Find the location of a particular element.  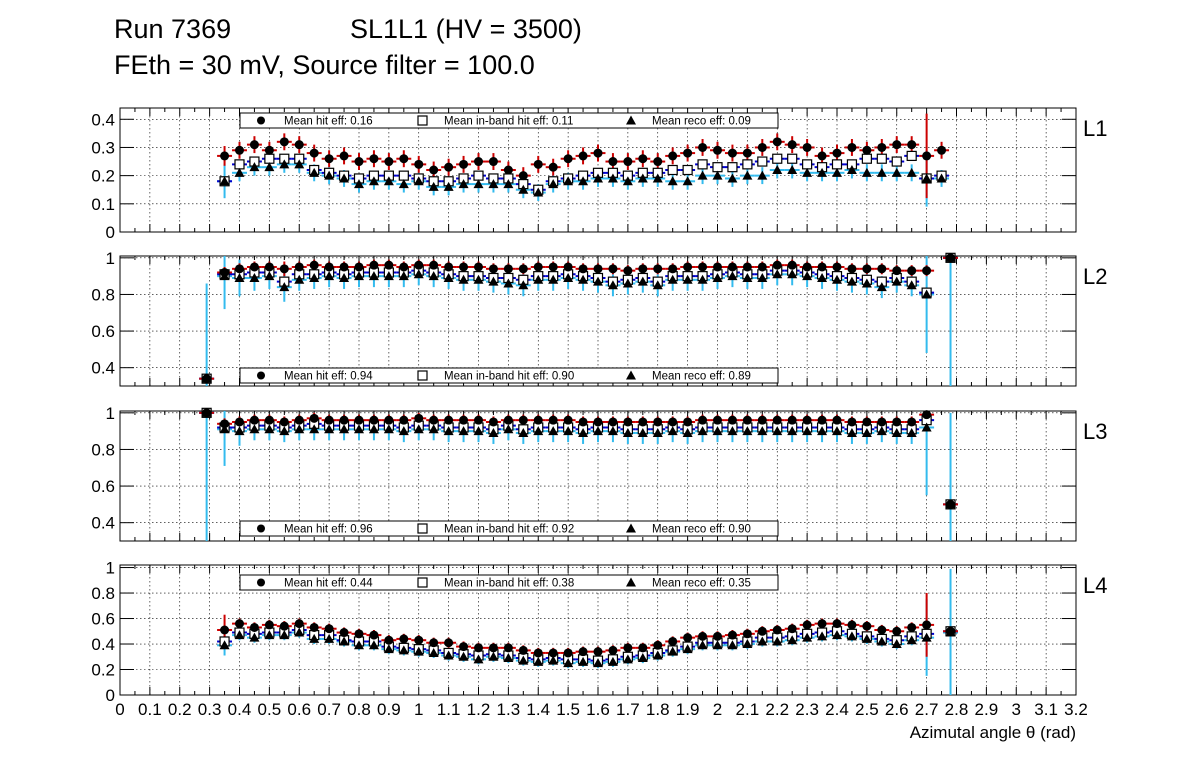

x-tick-label: 0.2 is located at coordinates (180, 709).